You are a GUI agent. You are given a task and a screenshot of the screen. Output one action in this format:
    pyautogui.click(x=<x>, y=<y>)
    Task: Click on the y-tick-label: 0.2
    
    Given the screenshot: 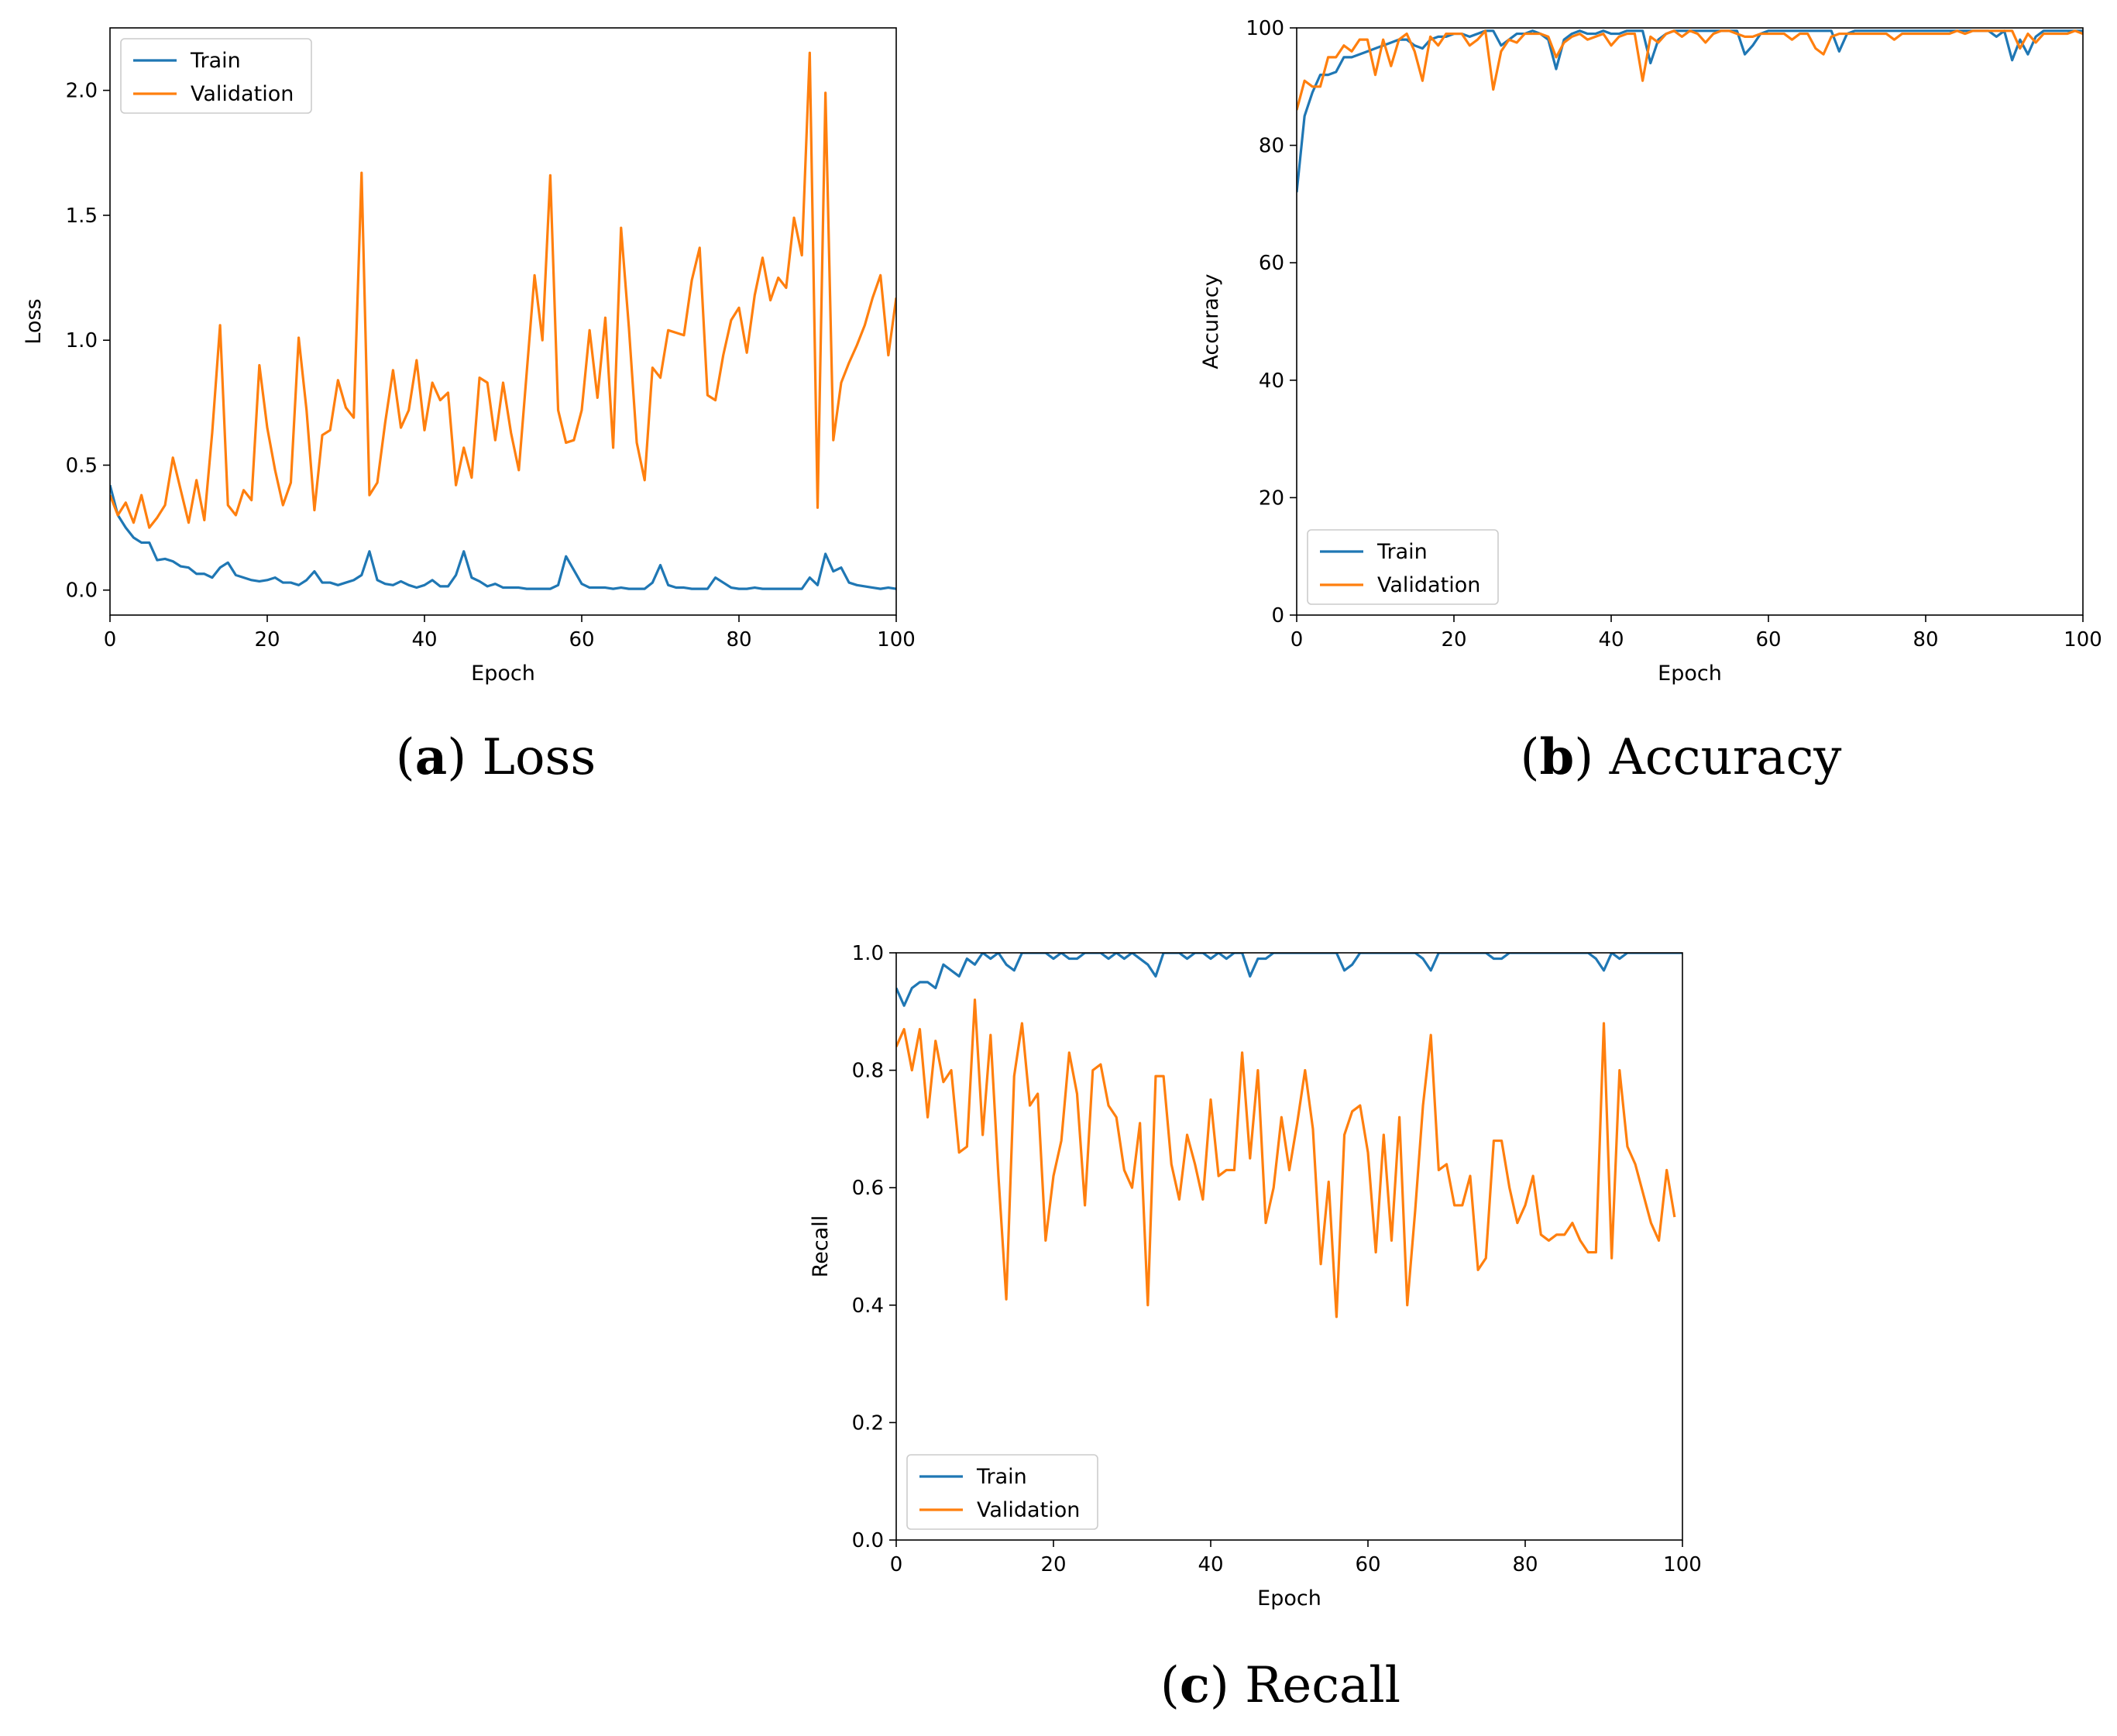 What is the action you would take?
    pyautogui.click(x=868, y=1423)
    